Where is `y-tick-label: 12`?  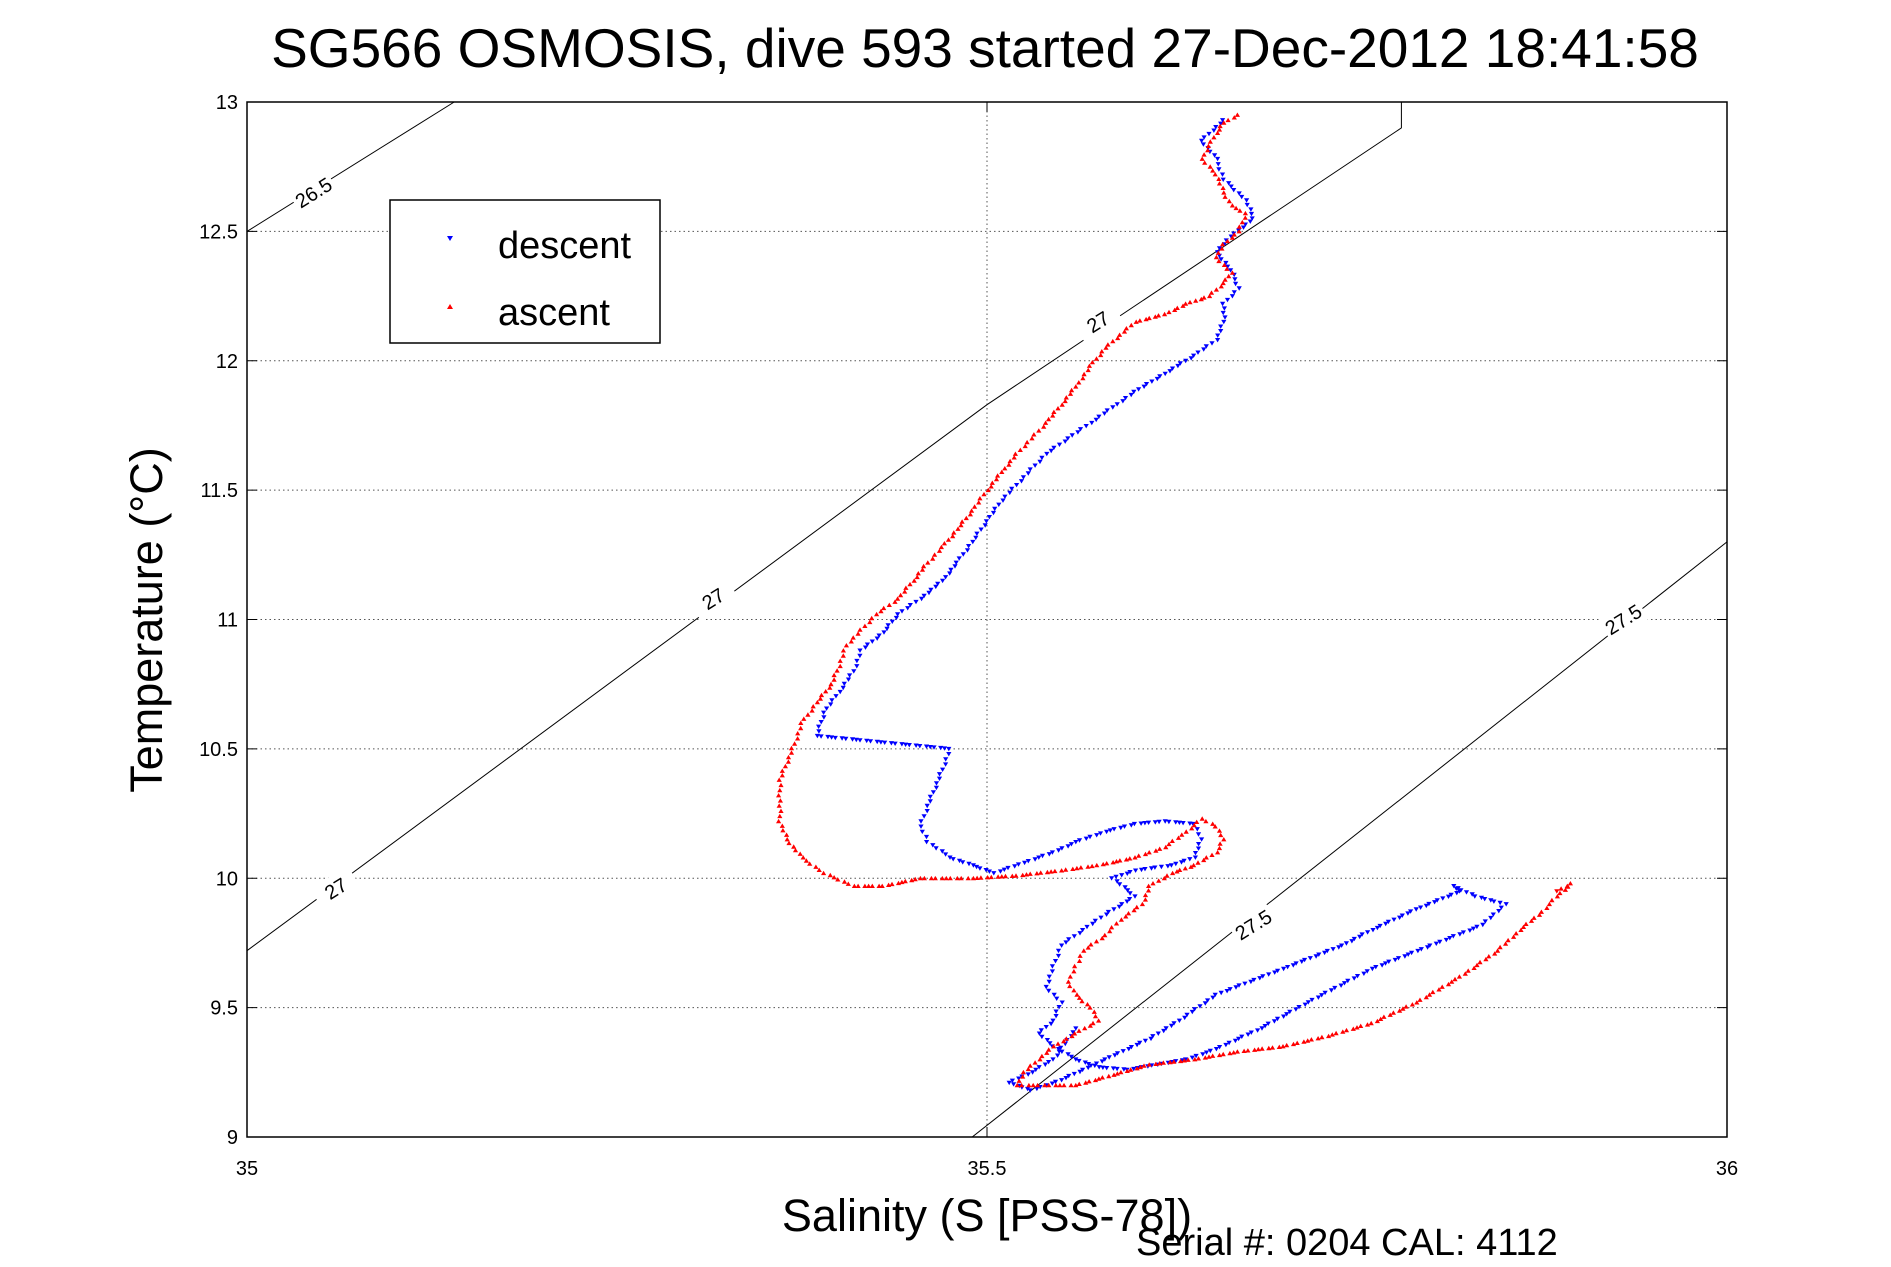 y-tick-label: 12 is located at coordinates (227, 362).